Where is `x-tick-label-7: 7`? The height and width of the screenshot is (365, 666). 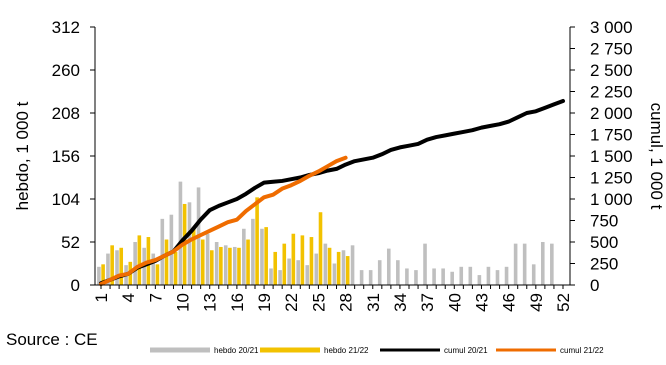
x-tick-label-7: 7 is located at coordinates (155, 297).